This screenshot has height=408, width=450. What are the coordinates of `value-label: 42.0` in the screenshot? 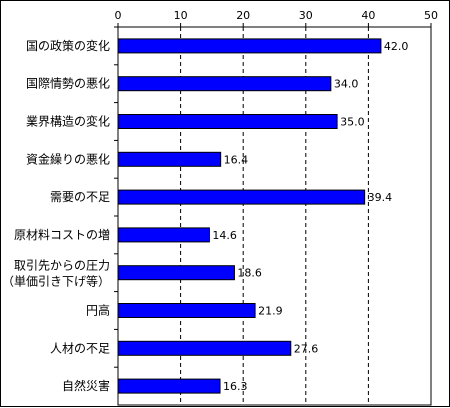 It's located at (396, 46).